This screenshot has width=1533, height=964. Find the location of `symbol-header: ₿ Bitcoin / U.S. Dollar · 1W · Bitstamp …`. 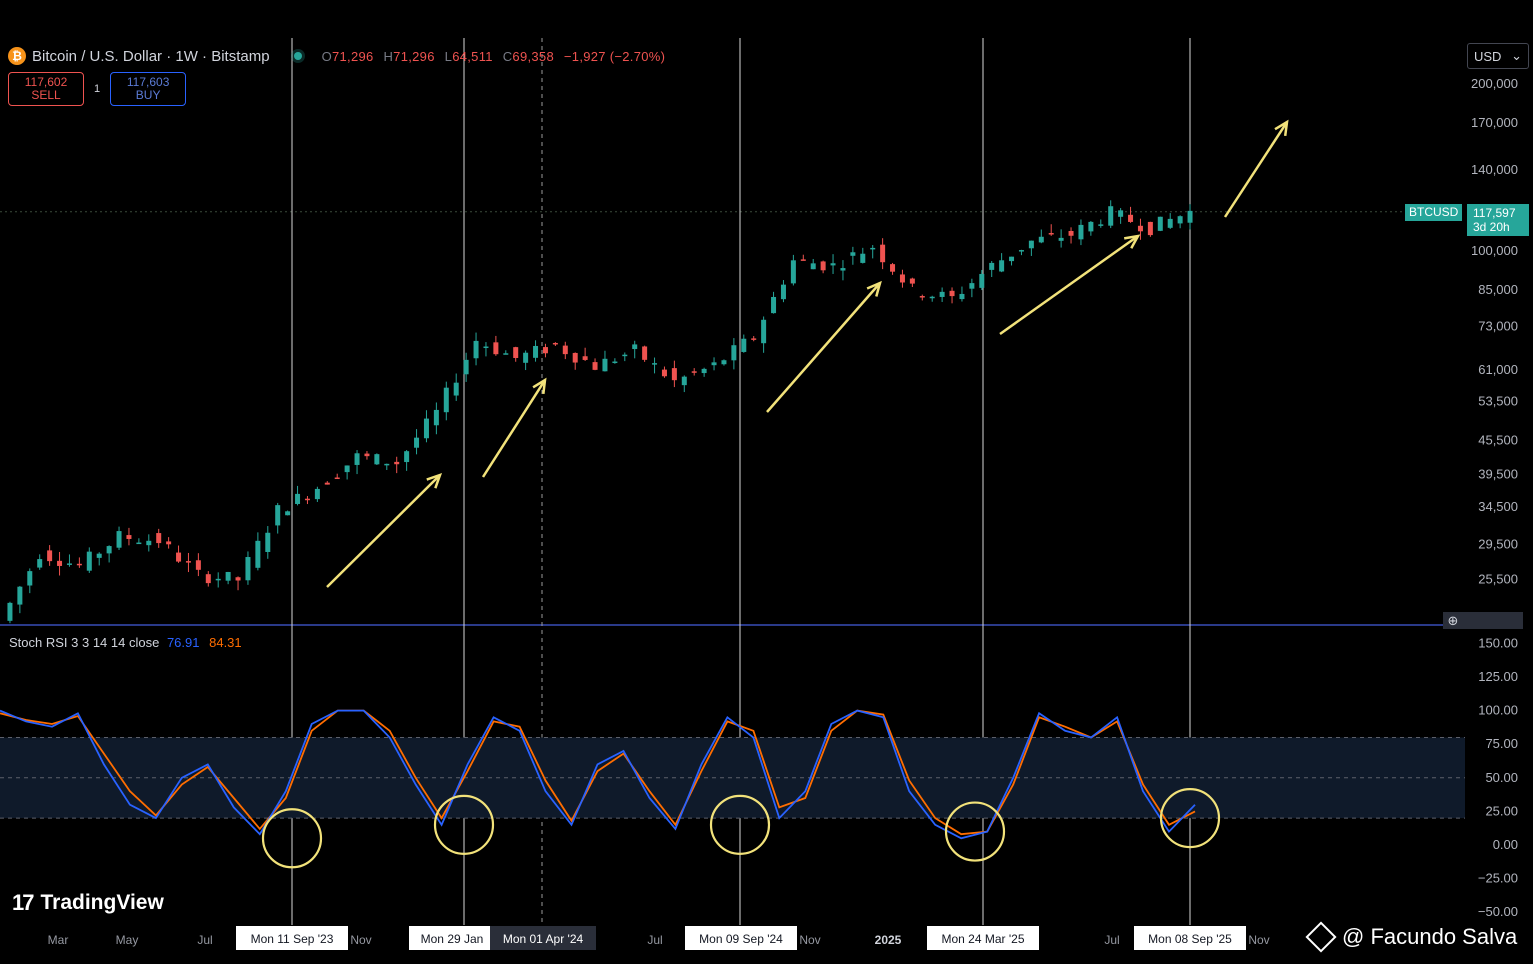

symbol-header: ₿ Bitcoin / U.S. Dollar · 1W · Bitstamp … is located at coordinates (339, 56).